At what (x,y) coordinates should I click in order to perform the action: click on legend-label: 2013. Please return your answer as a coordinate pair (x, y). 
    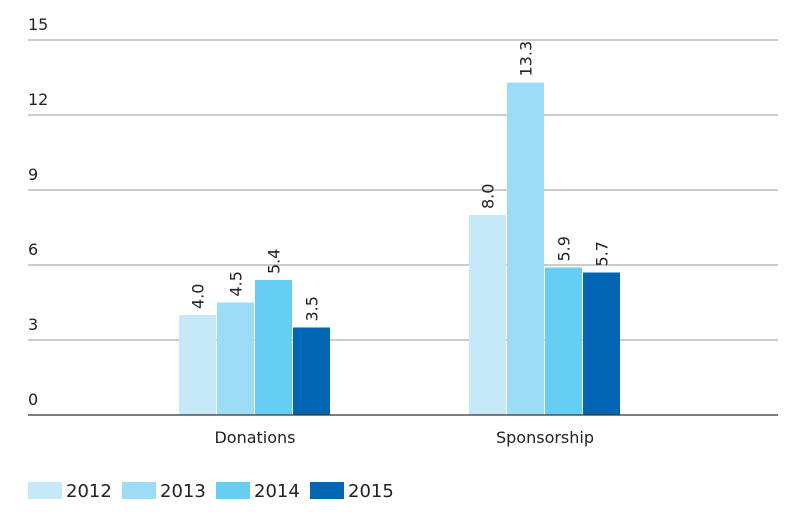
    Looking at the image, I should click on (183, 491).